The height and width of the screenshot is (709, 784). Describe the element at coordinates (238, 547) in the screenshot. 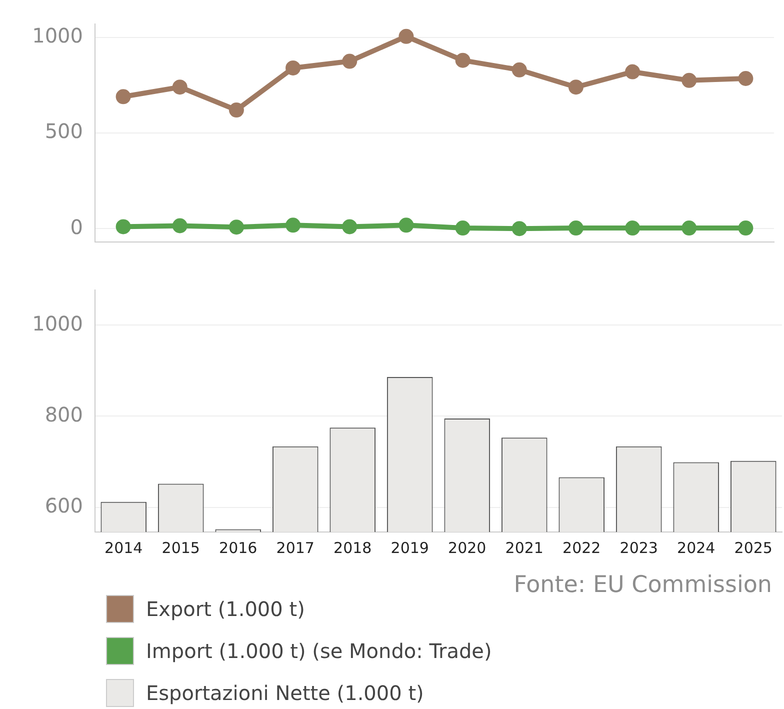

I see `x-tick-label: 2016` at that location.